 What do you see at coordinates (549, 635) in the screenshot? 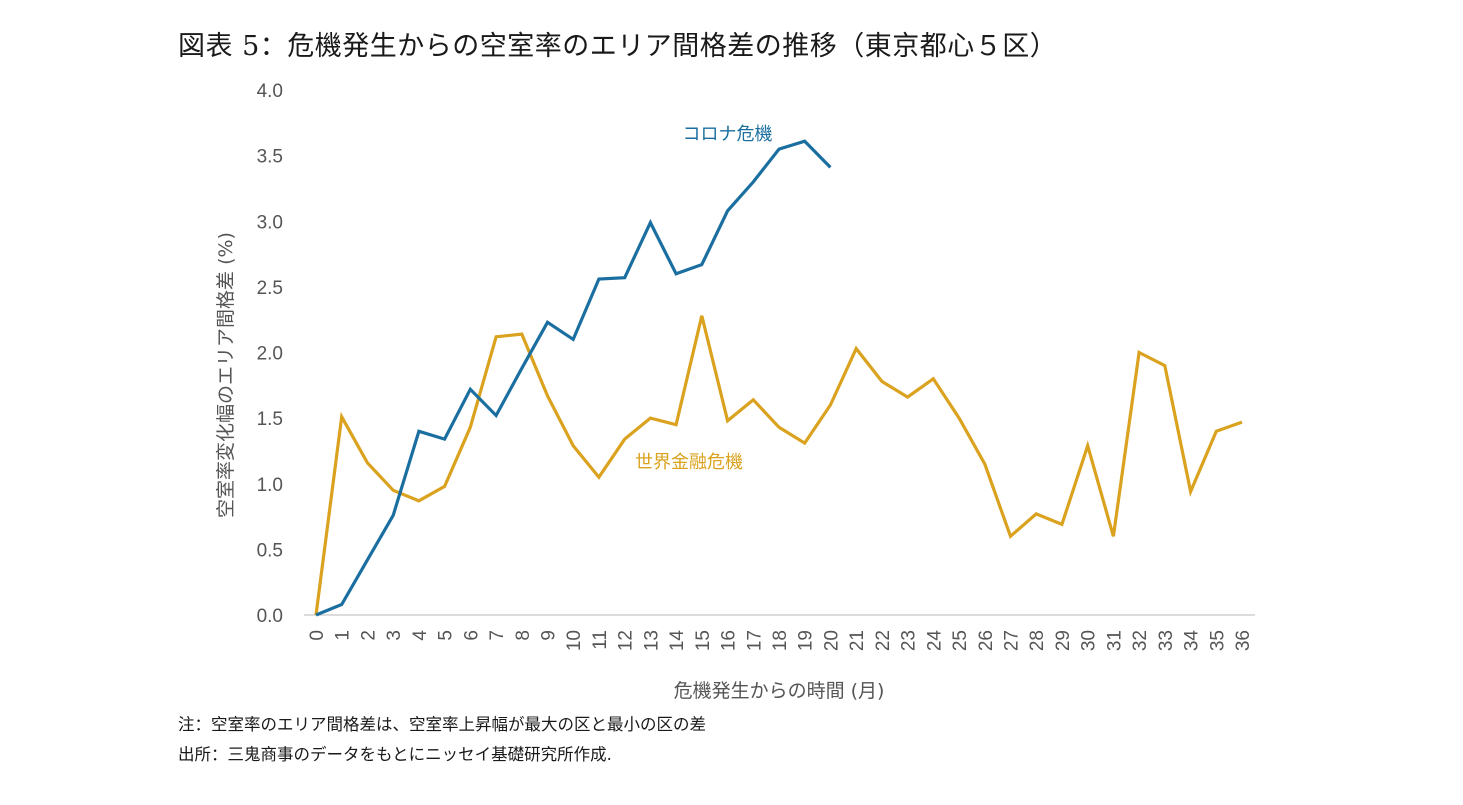
I see `x-tick-label: 9` at bounding box center [549, 635].